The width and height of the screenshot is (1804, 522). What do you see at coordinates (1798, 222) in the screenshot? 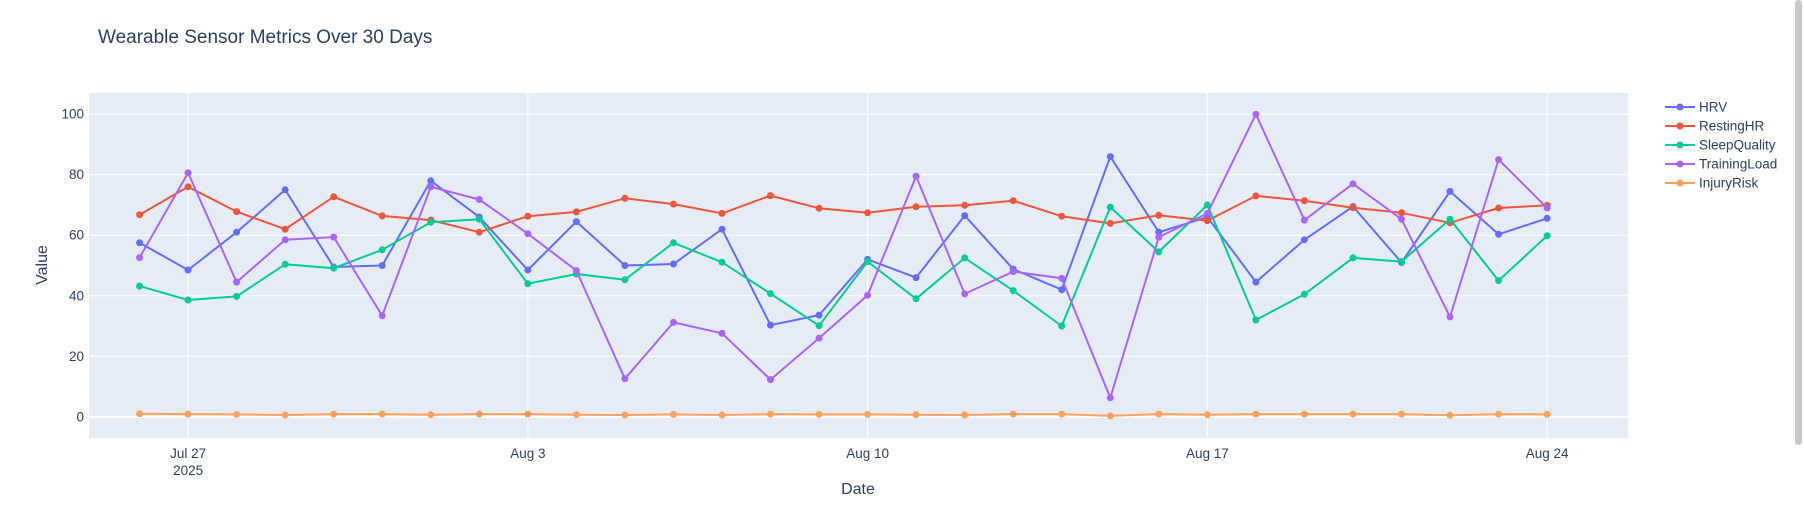
I see `page-scrollbar` at bounding box center [1798, 222].